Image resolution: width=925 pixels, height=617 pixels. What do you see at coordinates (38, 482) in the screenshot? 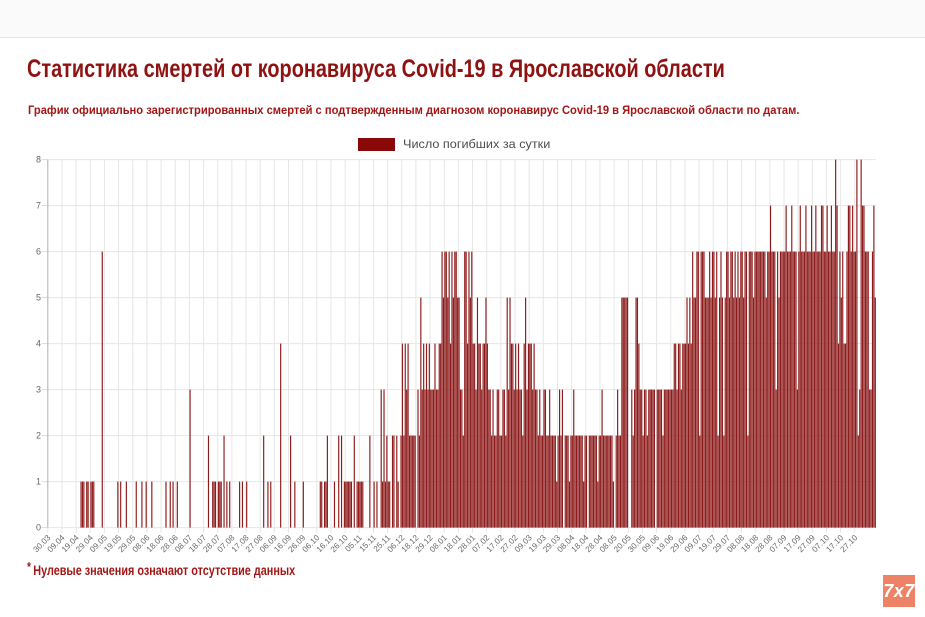
I see `svg-text: 1` at bounding box center [38, 482].